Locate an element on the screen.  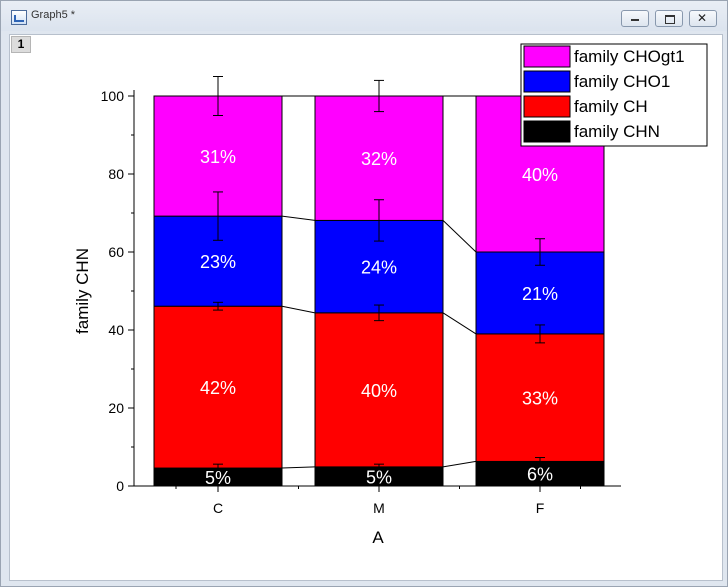
legend-label: family CHOgt1 is located at coordinates (629, 56).